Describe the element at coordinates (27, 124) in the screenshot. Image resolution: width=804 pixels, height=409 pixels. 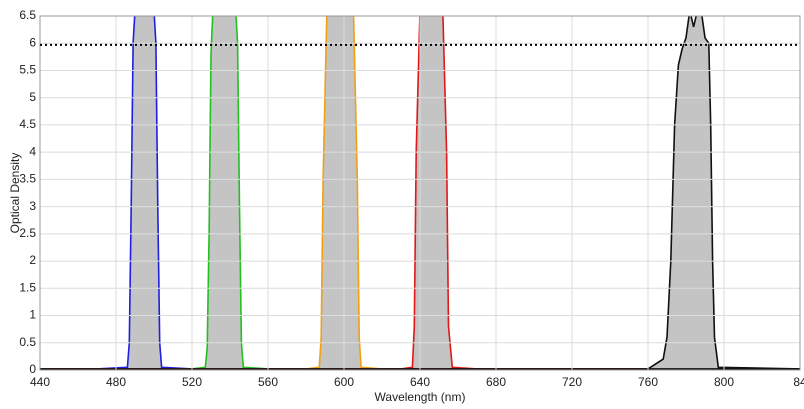
I see `y-tick-label: 4.5` at that location.